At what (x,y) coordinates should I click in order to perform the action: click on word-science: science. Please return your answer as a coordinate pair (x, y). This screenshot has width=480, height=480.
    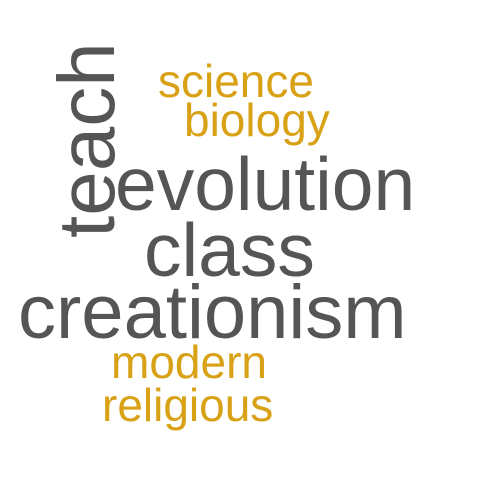
    Looking at the image, I should click on (236, 81).